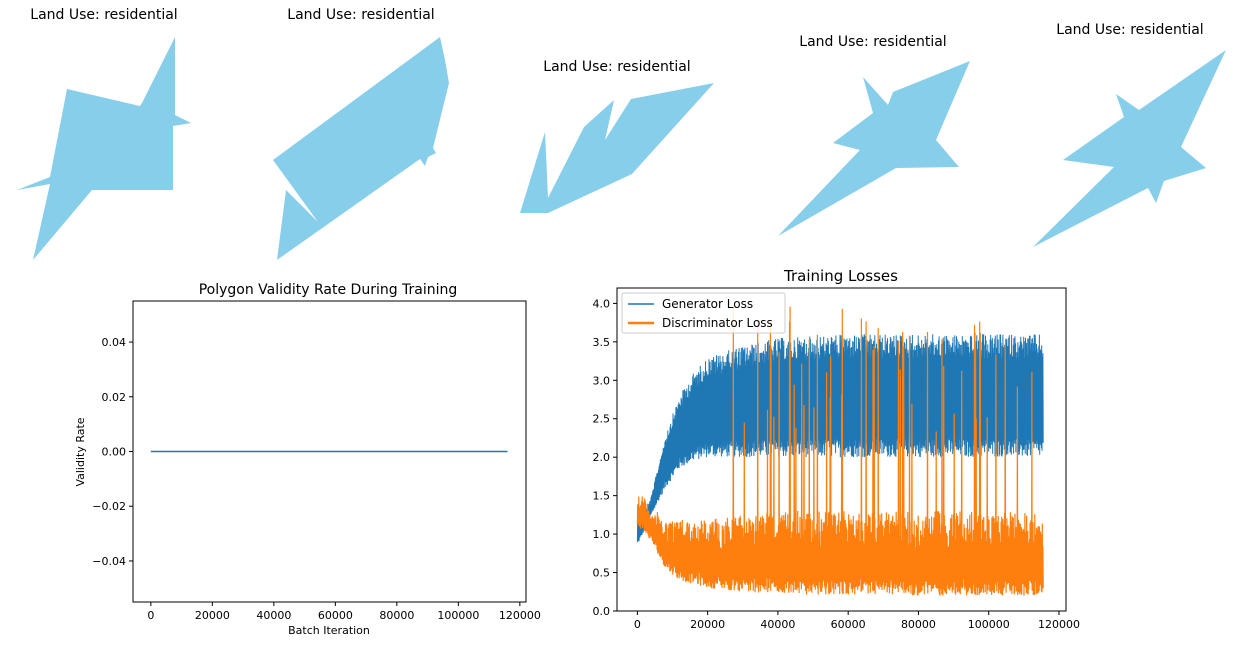  I want to click on y-tick-label: 1.0, so click(602, 534).